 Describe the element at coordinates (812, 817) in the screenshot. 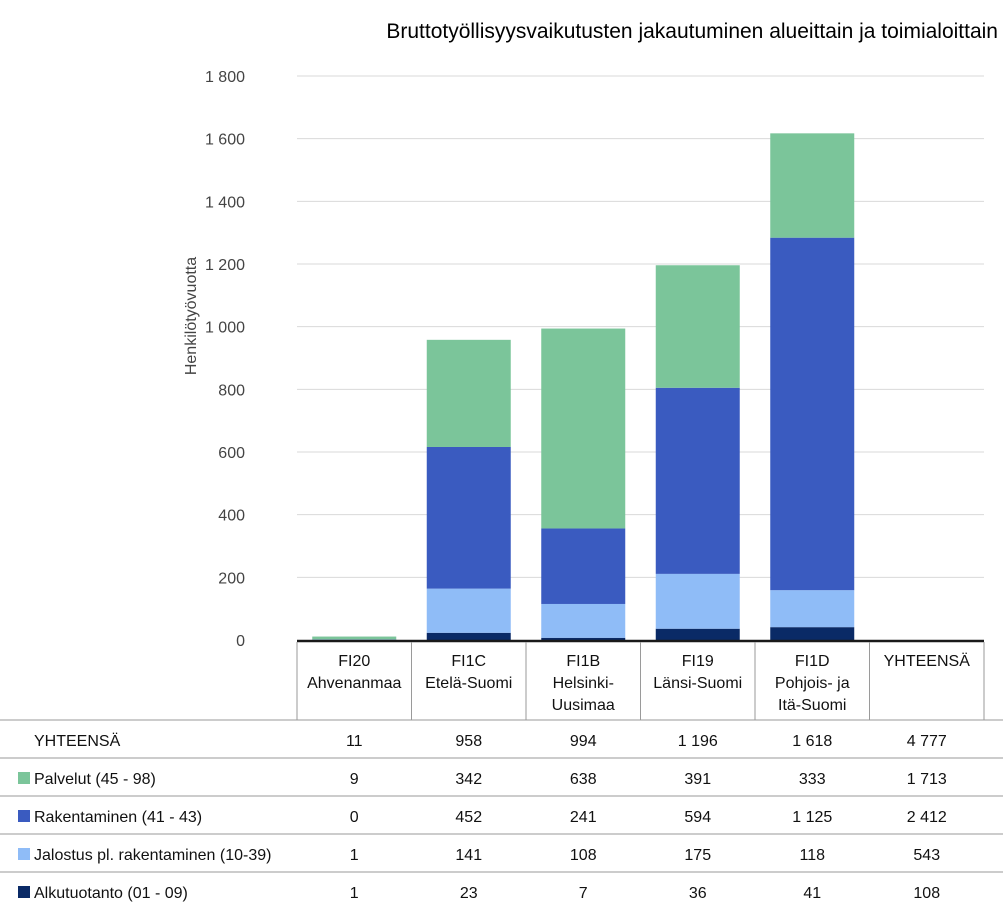

I see `table-cell: 1 125` at that location.